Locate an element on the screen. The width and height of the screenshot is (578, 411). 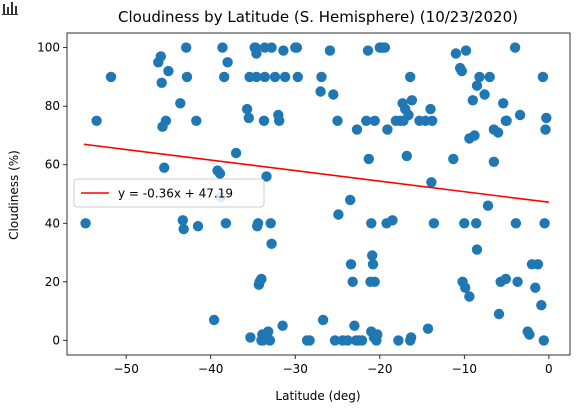
bar-chart-icon is located at coordinates (10, 8).